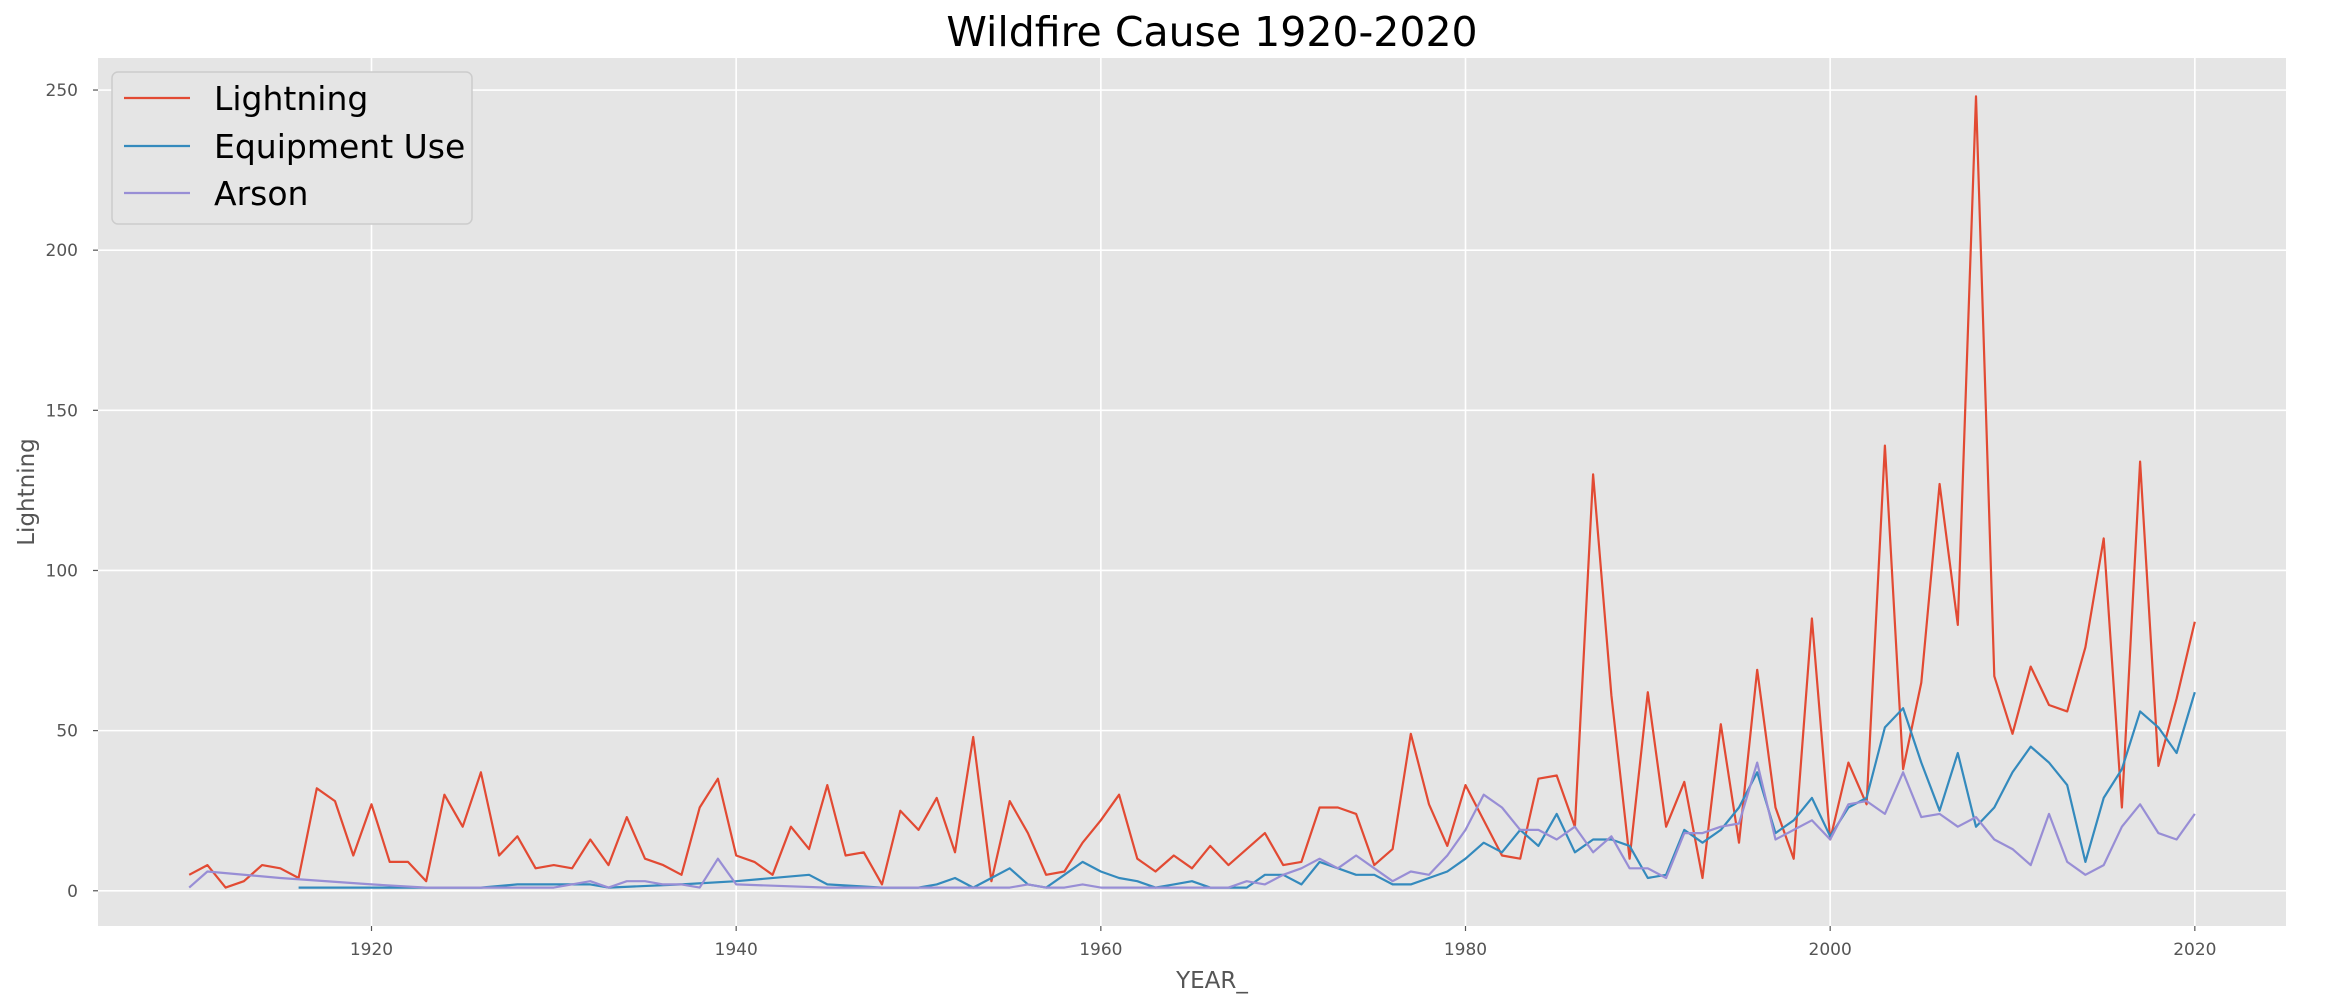 This screenshot has width=2342, height=1008. What do you see at coordinates (1211, 981) in the screenshot?
I see `x-axis-label: YEAR_` at bounding box center [1211, 981].